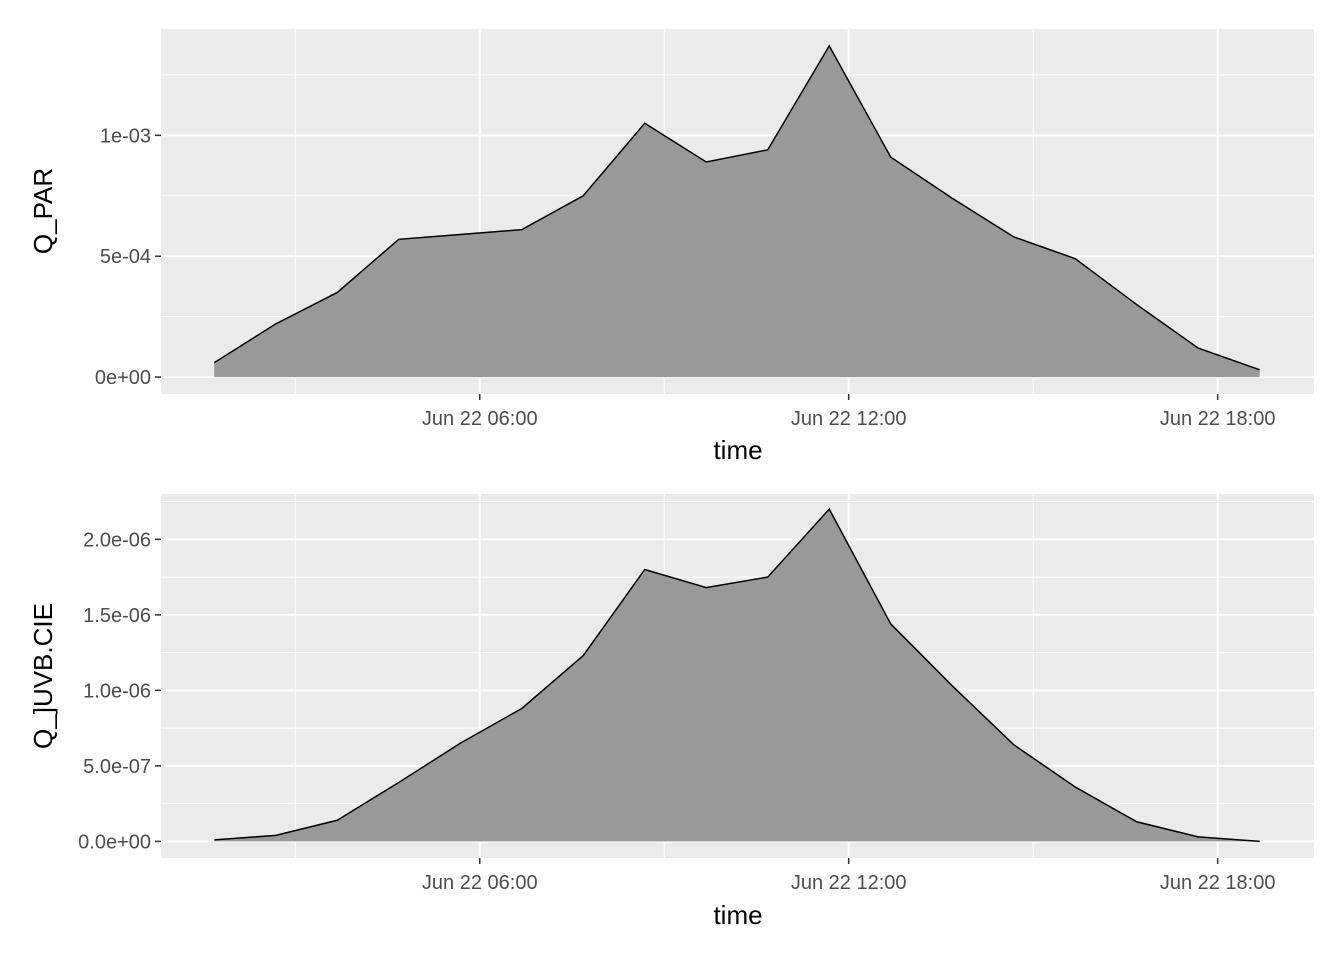 Image resolution: width=1344 pixels, height=965 pixels. Describe the element at coordinates (125, 257) in the screenshot. I see `y-tick-label: 5e-04` at that location.